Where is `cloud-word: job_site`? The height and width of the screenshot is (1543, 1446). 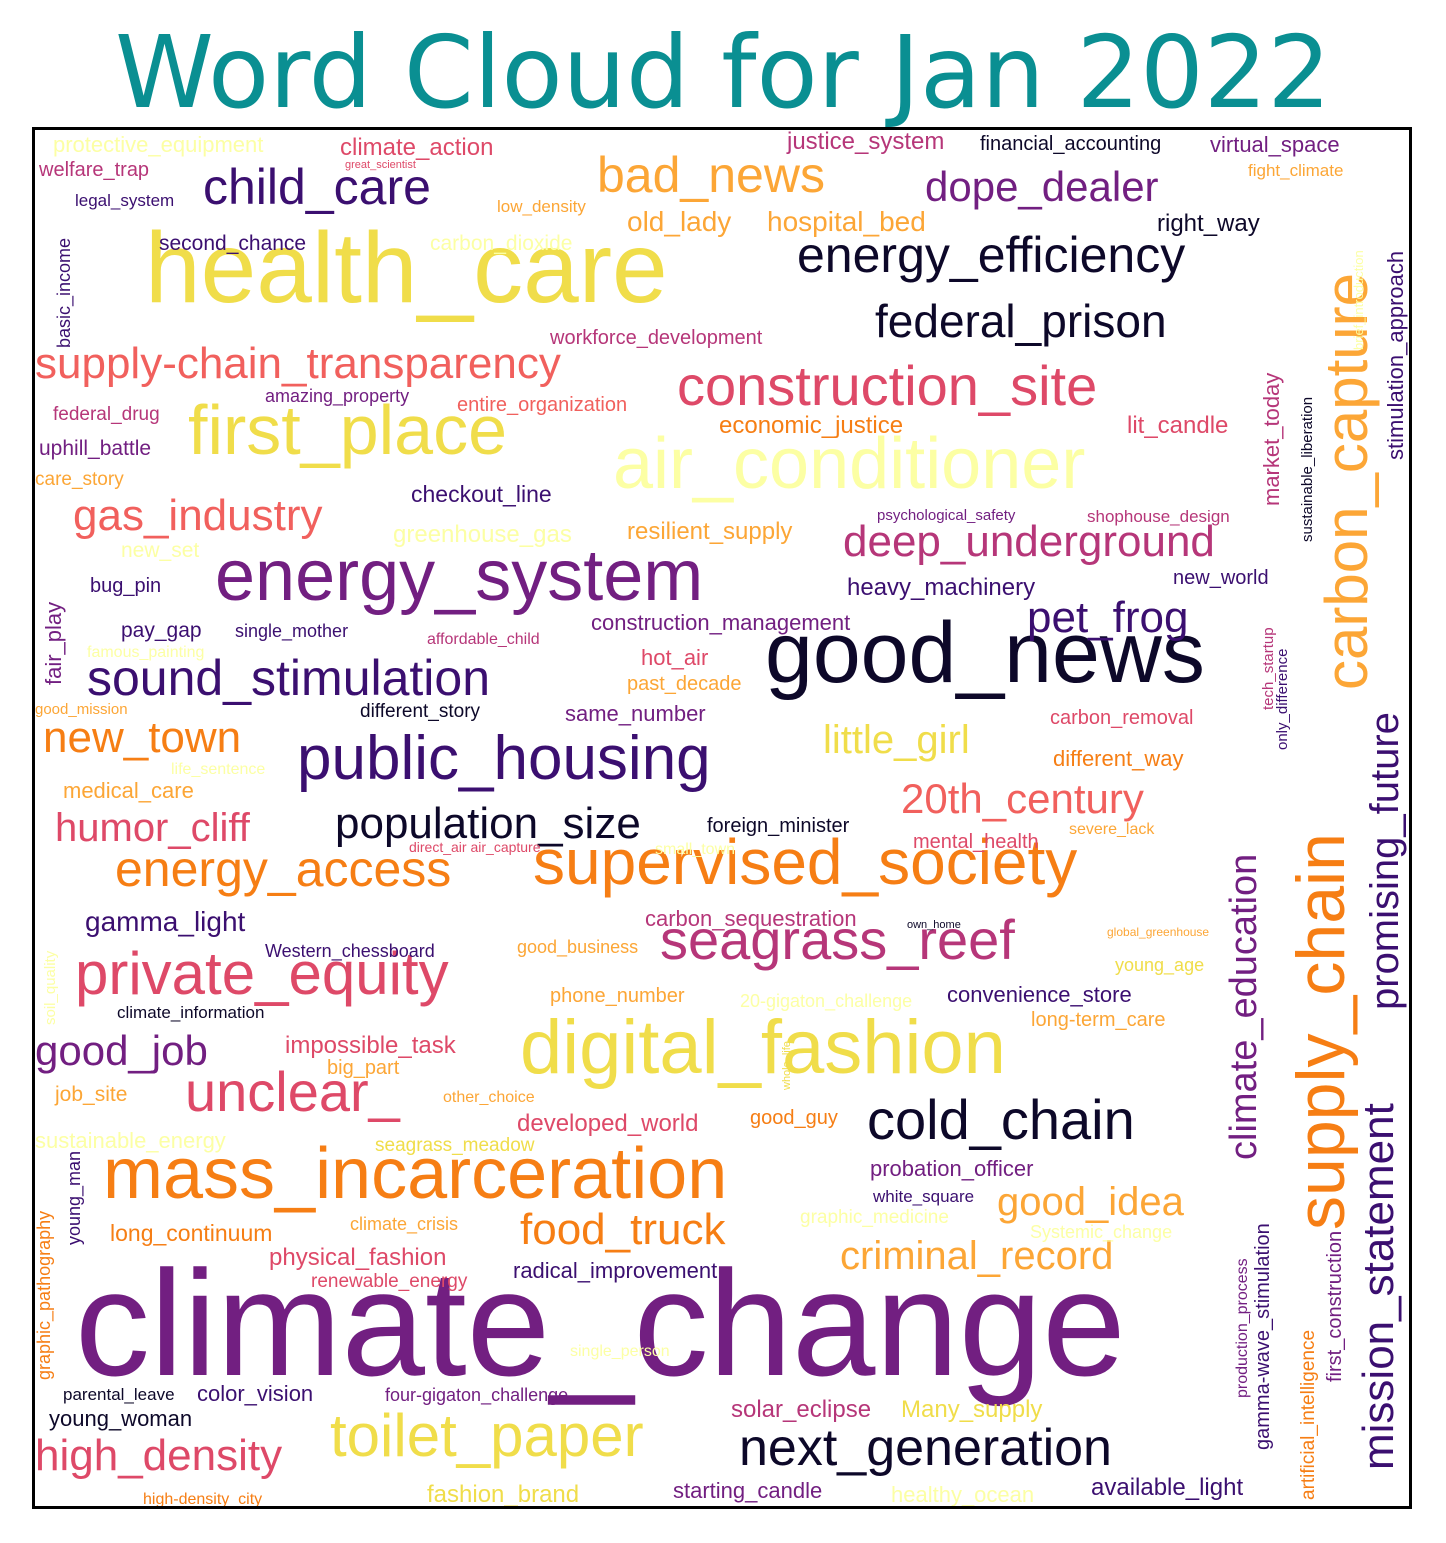
cloud-word: job_site is located at coordinates (91, 1094).